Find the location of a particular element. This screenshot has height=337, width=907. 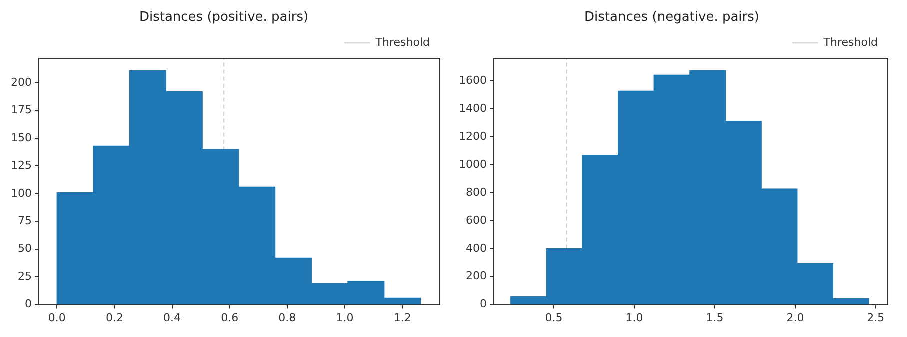

x-tick-label: 1.5 is located at coordinates (715, 317).